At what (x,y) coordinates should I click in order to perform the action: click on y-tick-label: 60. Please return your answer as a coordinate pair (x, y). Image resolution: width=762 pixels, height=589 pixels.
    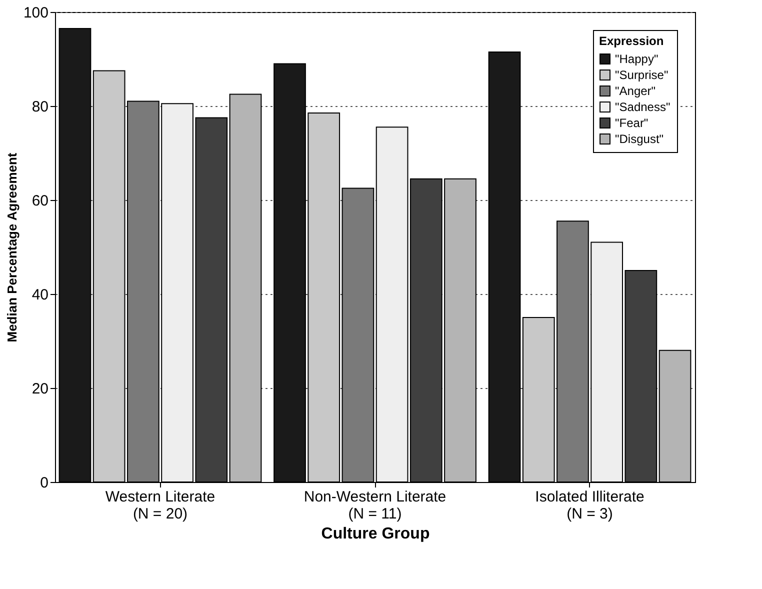
    Looking at the image, I should click on (40, 201).